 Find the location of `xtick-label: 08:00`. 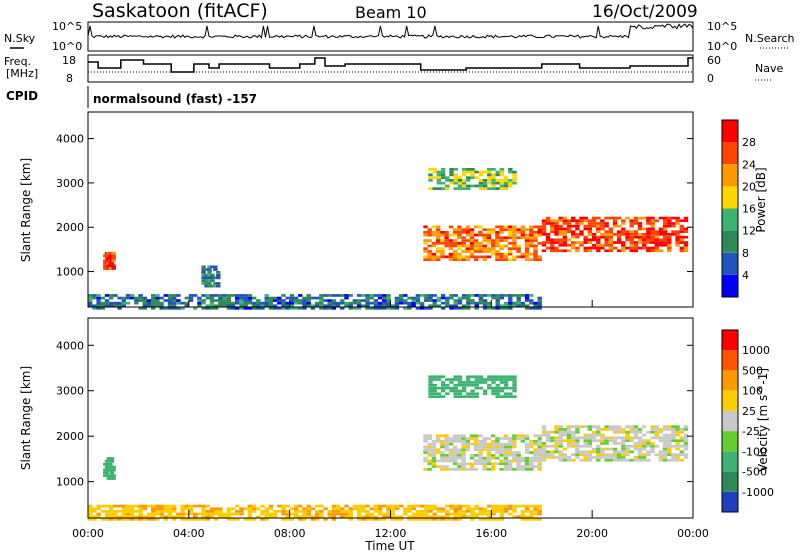

xtick-label: 08:00 is located at coordinates (290, 533).